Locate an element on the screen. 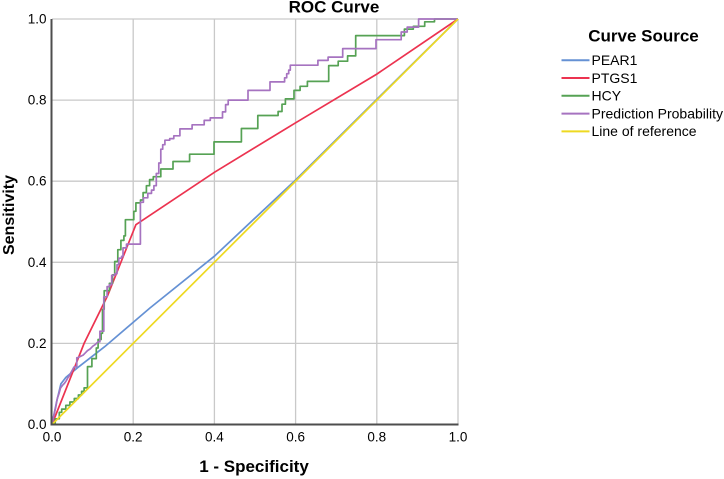  svg-text: Curve Source is located at coordinates (643, 36).